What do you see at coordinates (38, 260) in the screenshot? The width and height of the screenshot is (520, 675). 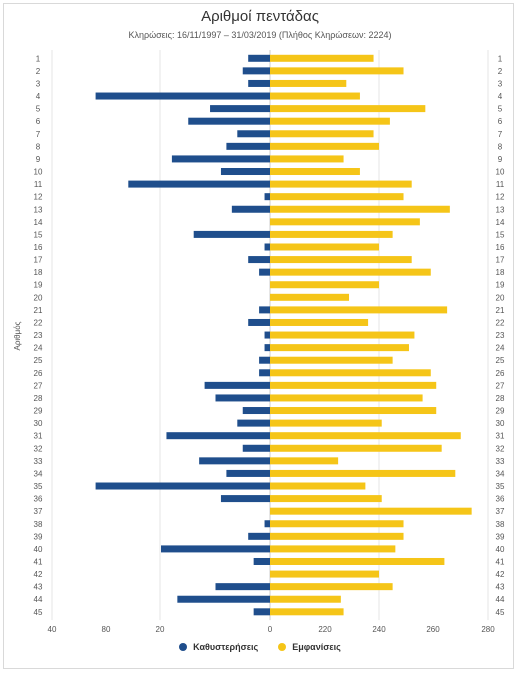 I see `y-tick-label-left: 17` at bounding box center [38, 260].